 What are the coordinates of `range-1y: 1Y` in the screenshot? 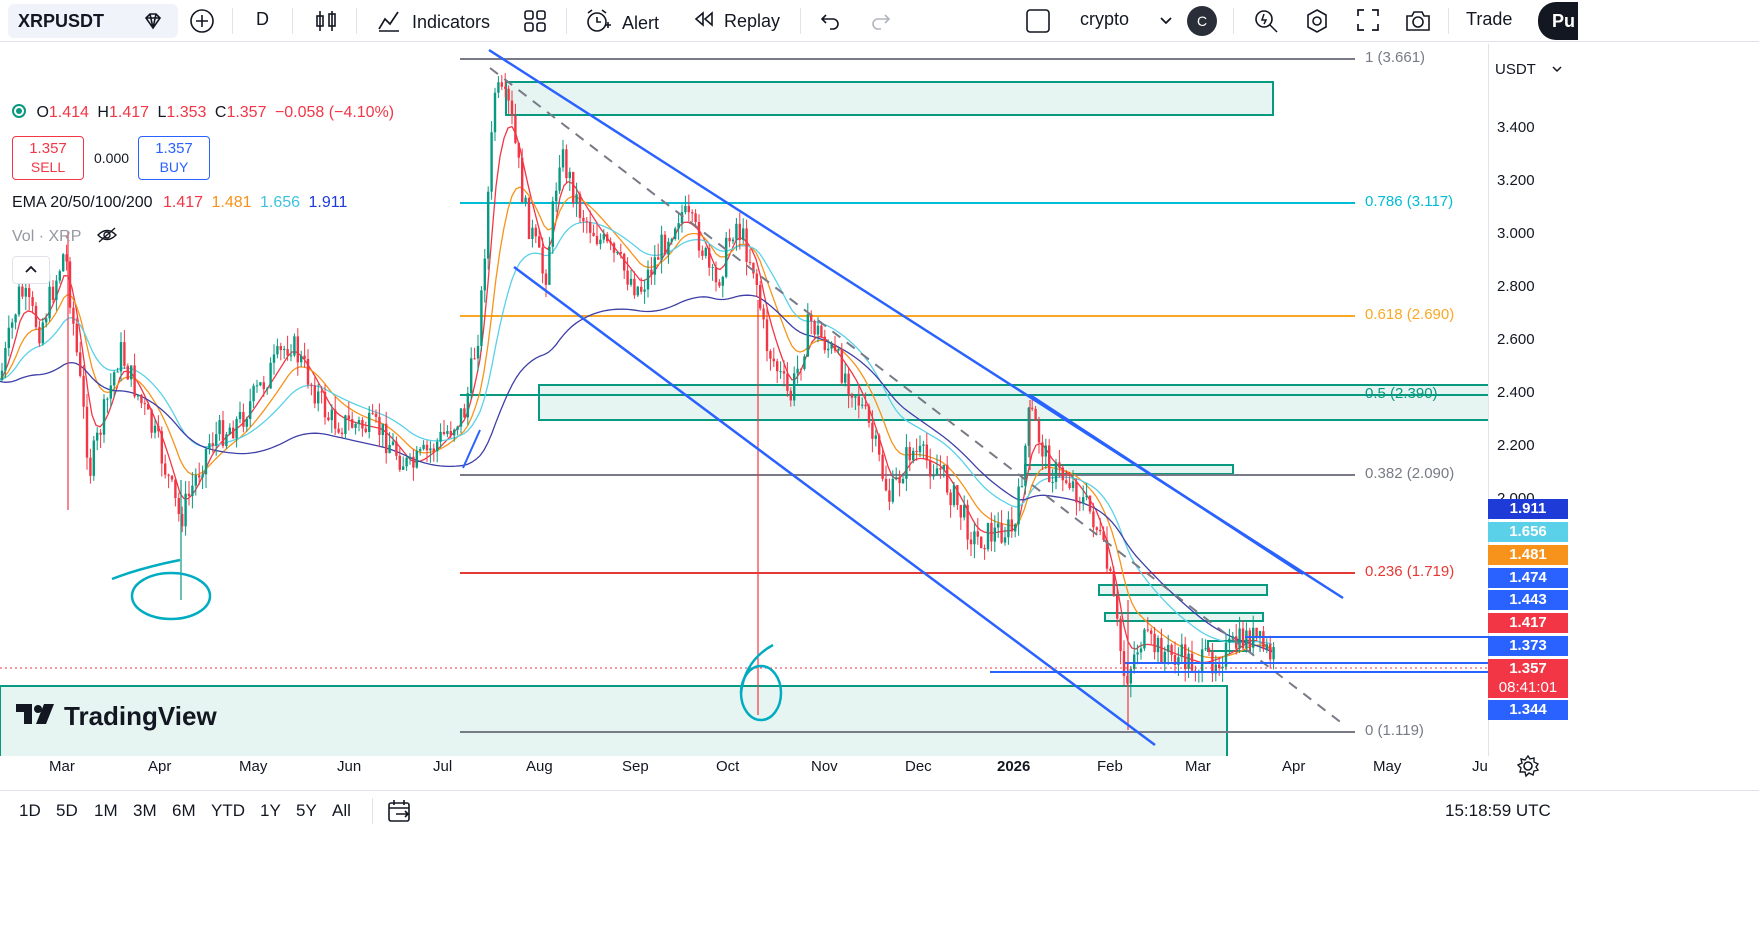 It's located at (270, 810).